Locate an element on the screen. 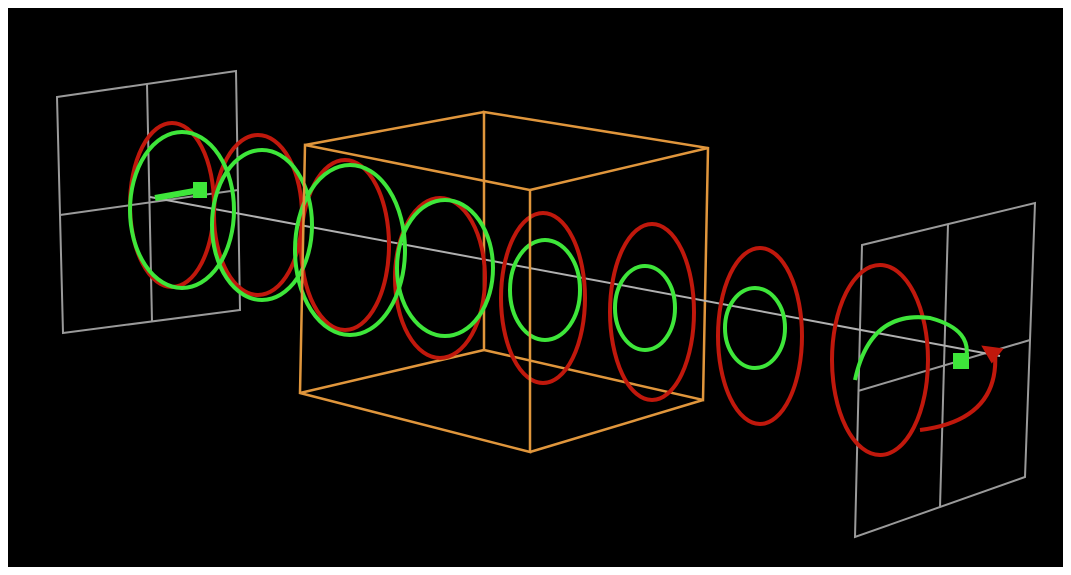 The height and width of the screenshot is (575, 1071). arrow-shaft is located at coordinates (177, 194).